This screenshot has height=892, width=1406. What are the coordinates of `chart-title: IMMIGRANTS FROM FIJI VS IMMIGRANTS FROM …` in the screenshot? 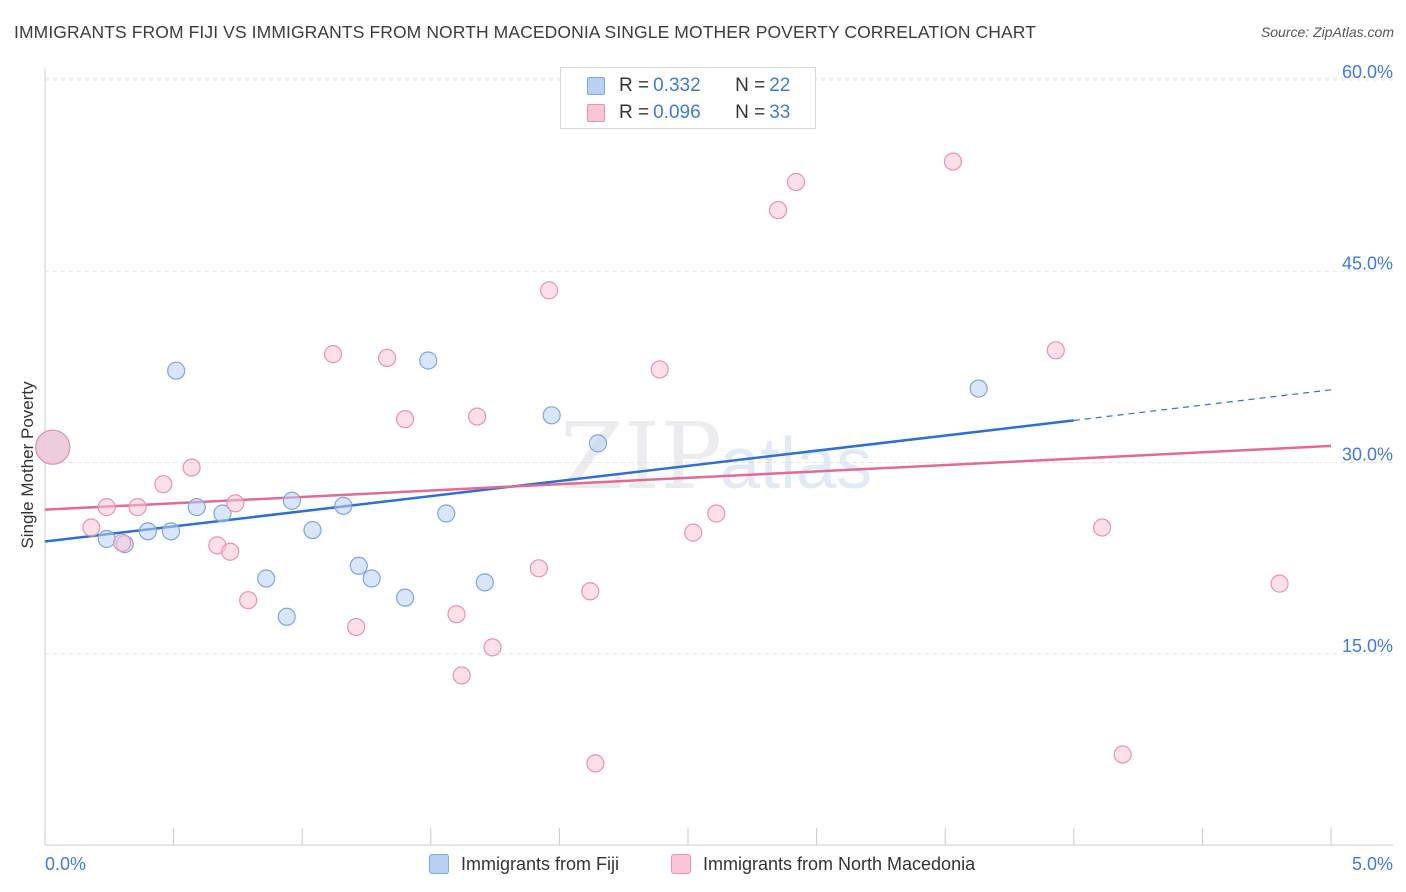 It's located at (525, 32).